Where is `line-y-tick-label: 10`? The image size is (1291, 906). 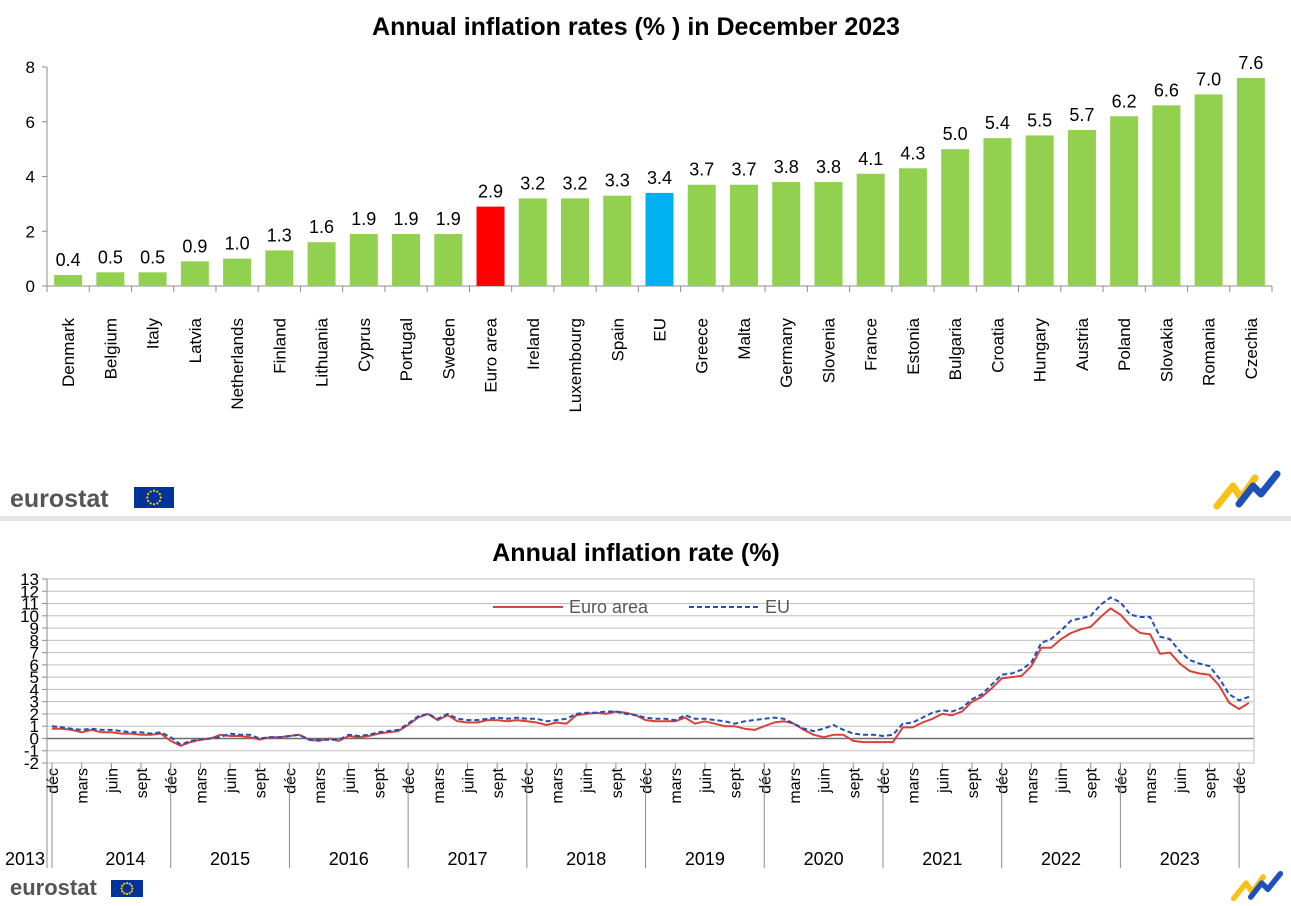
line-y-tick-label: 10 is located at coordinates (29, 616).